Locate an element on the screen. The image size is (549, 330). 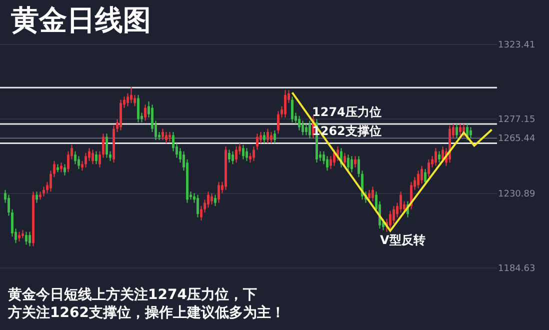
annotation: 黄金今日短线上方关注1274压力位，下方关注1262支撑位，操作上建议低多为主！ is located at coordinates (146, 304).